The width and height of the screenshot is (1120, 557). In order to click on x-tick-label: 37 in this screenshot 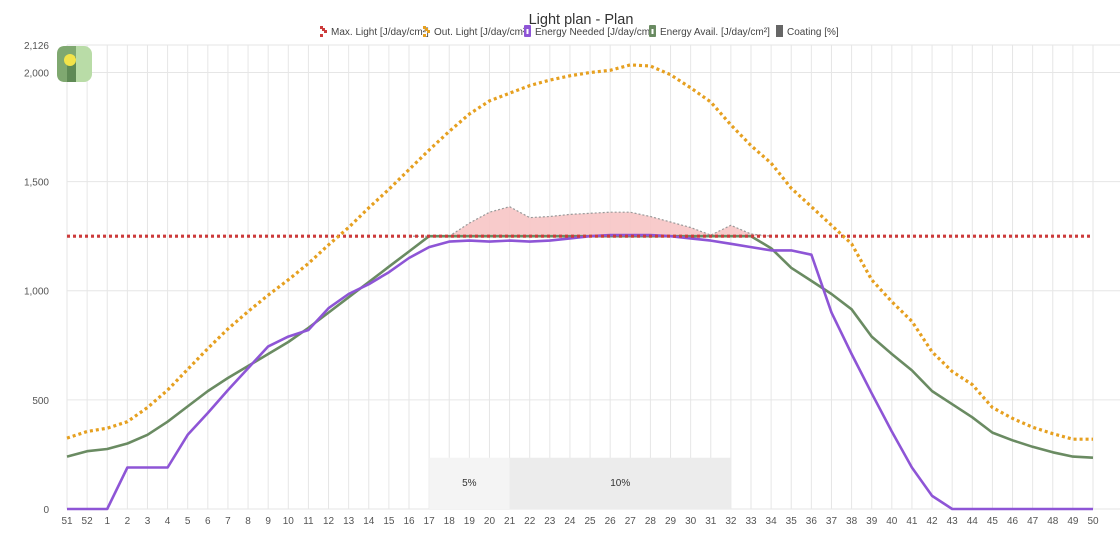, I will do `click(832, 521)`.